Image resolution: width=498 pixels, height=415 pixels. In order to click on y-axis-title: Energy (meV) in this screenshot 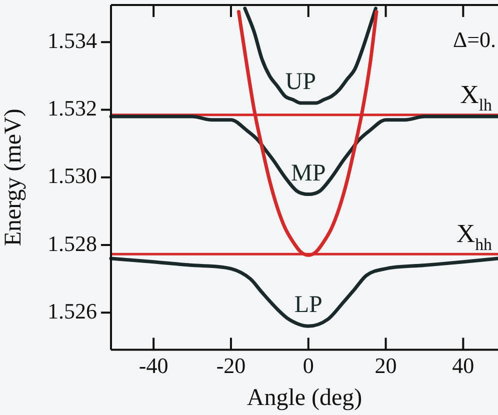, I will do `click(13, 177)`.